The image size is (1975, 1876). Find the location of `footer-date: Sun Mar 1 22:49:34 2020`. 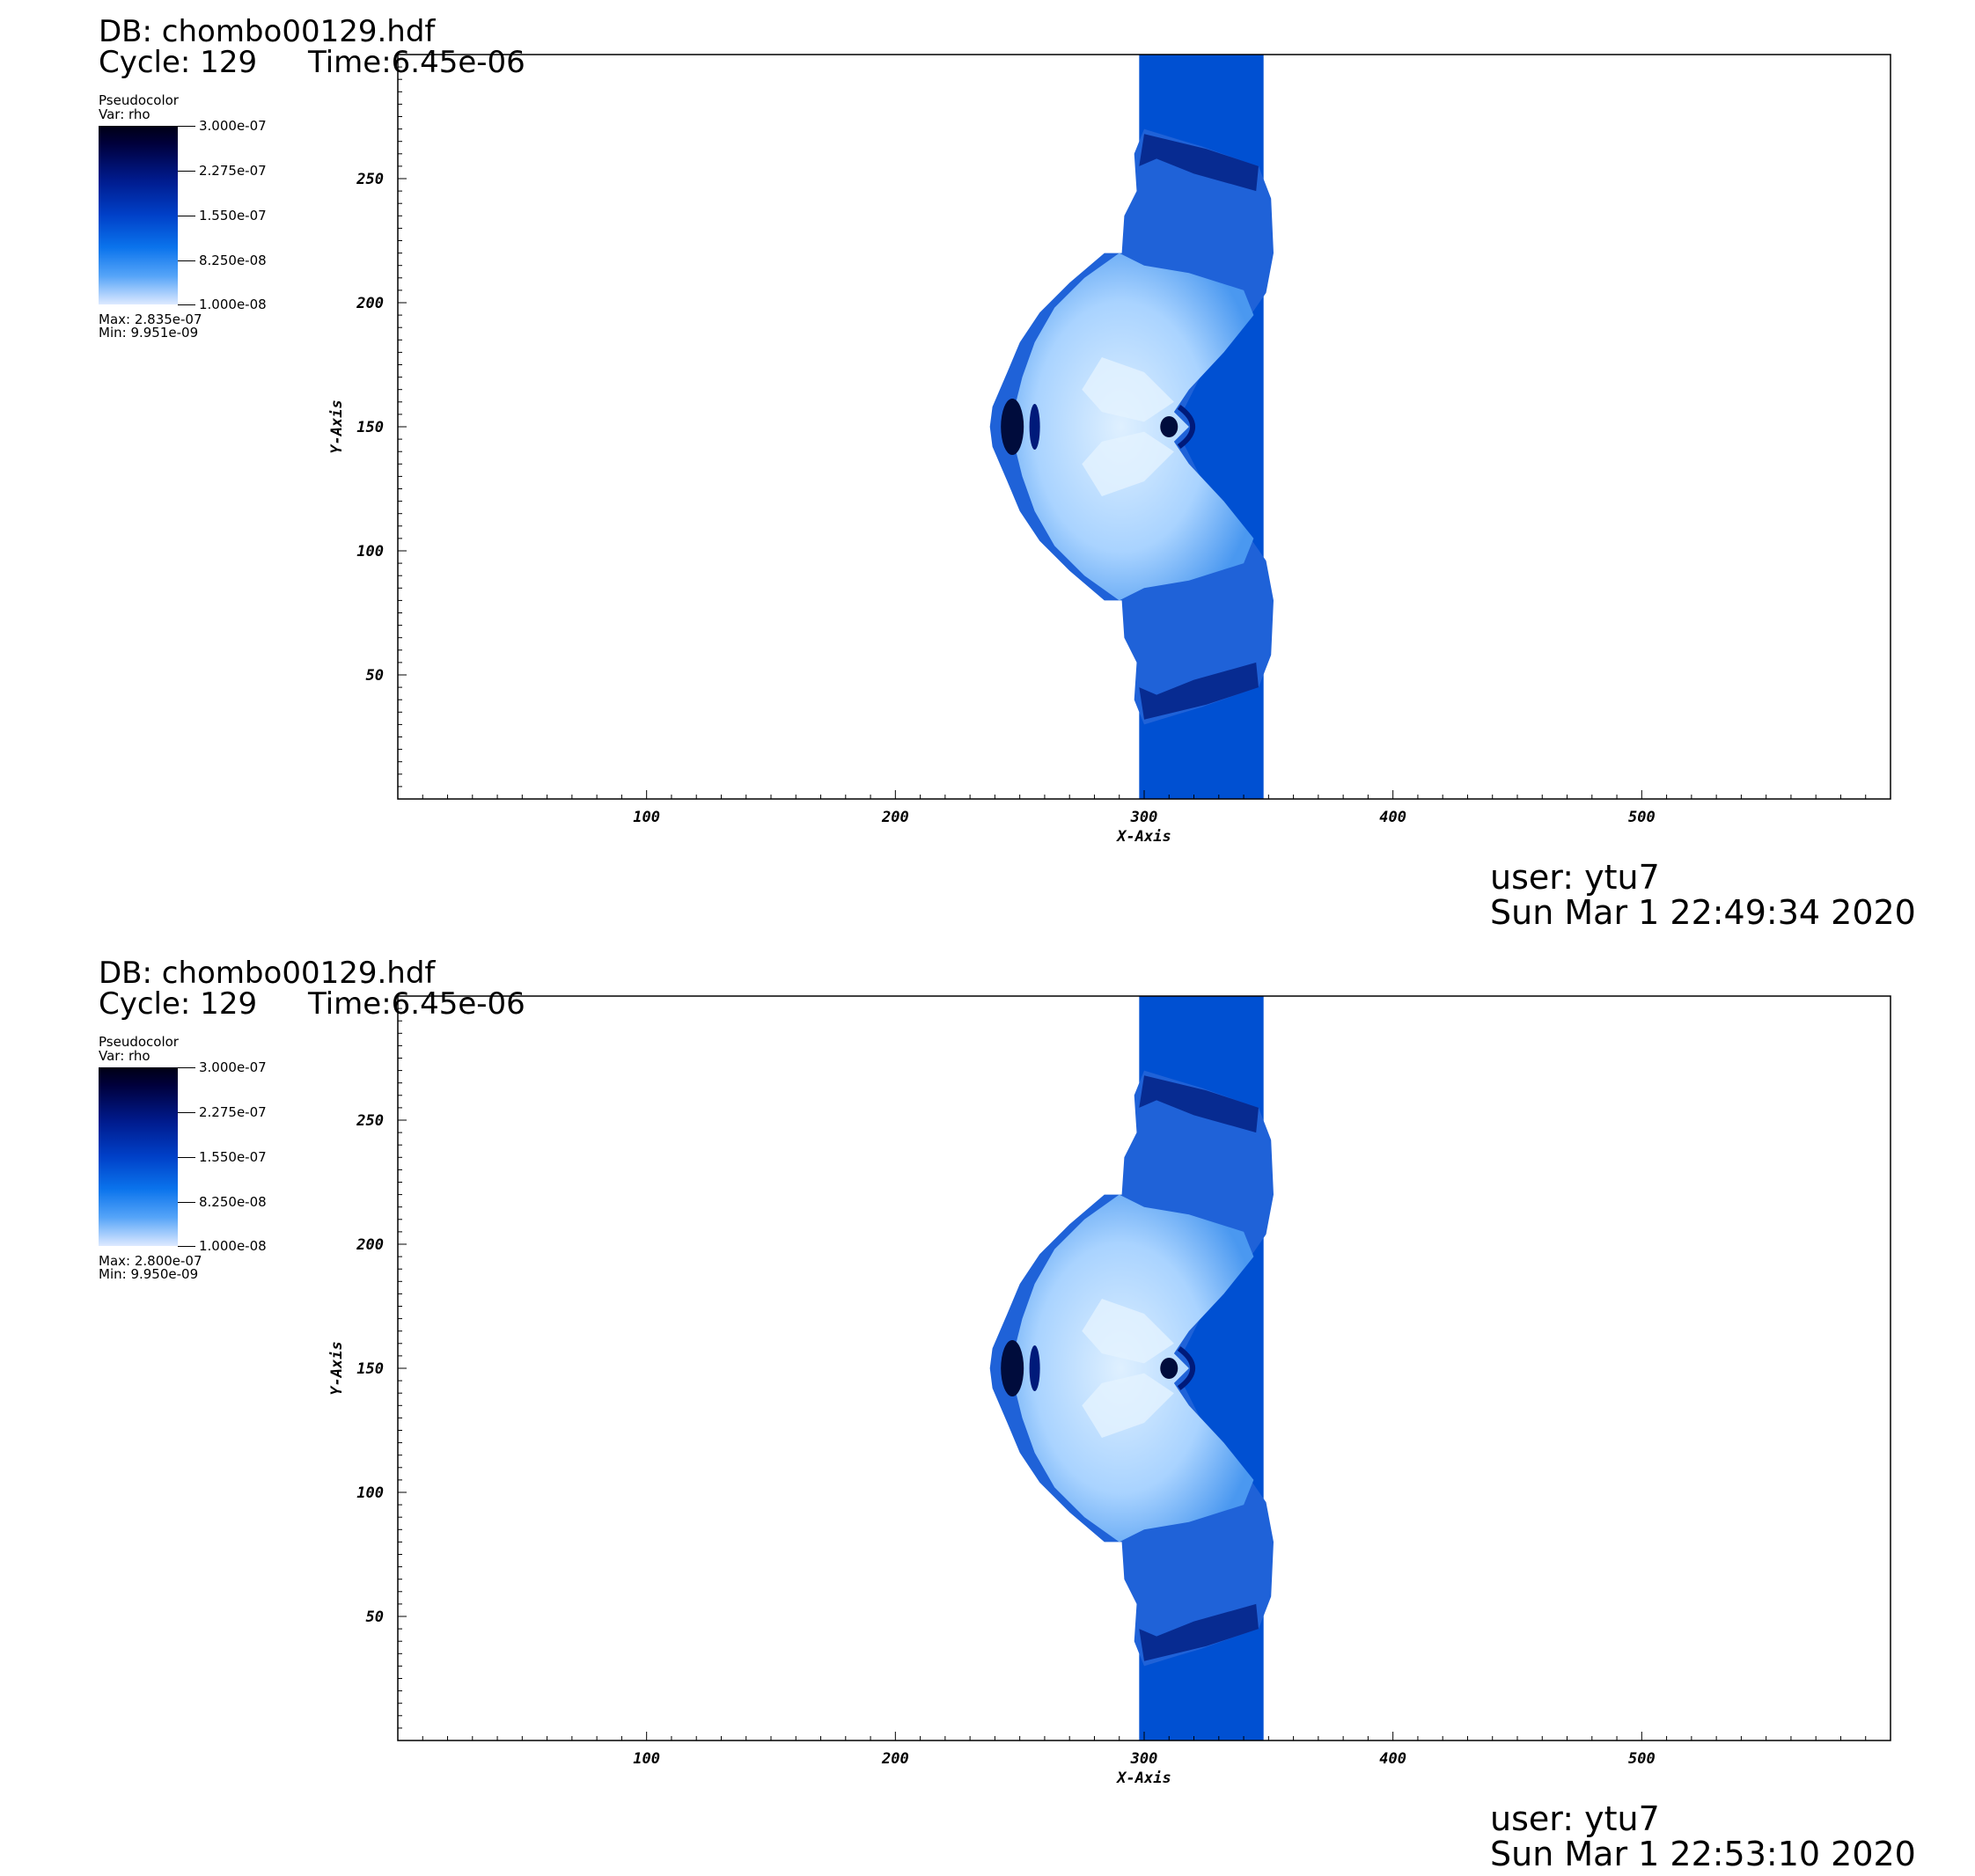

footer-date: Sun Mar 1 22:49:34 2020 is located at coordinates (1703, 912).